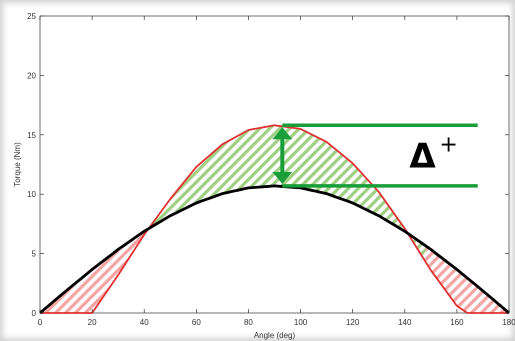  I want to click on x-tick-label: 40, so click(144, 322).